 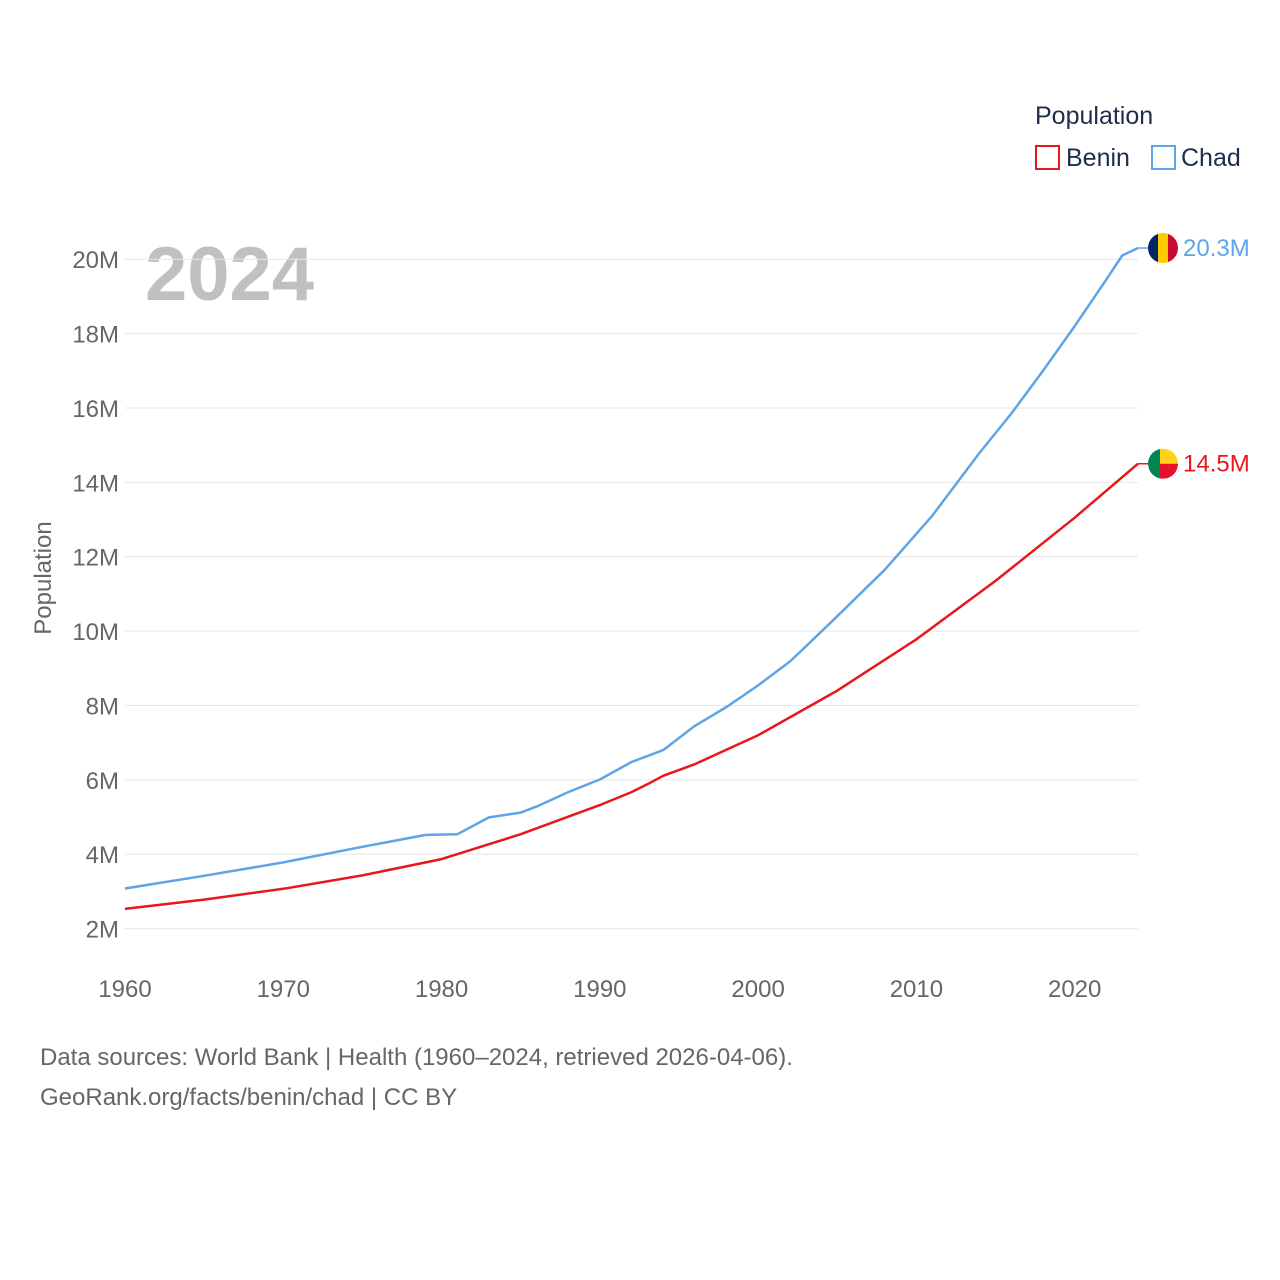 What do you see at coordinates (1163, 248) in the screenshot?
I see `chad-flag-icon` at bounding box center [1163, 248].